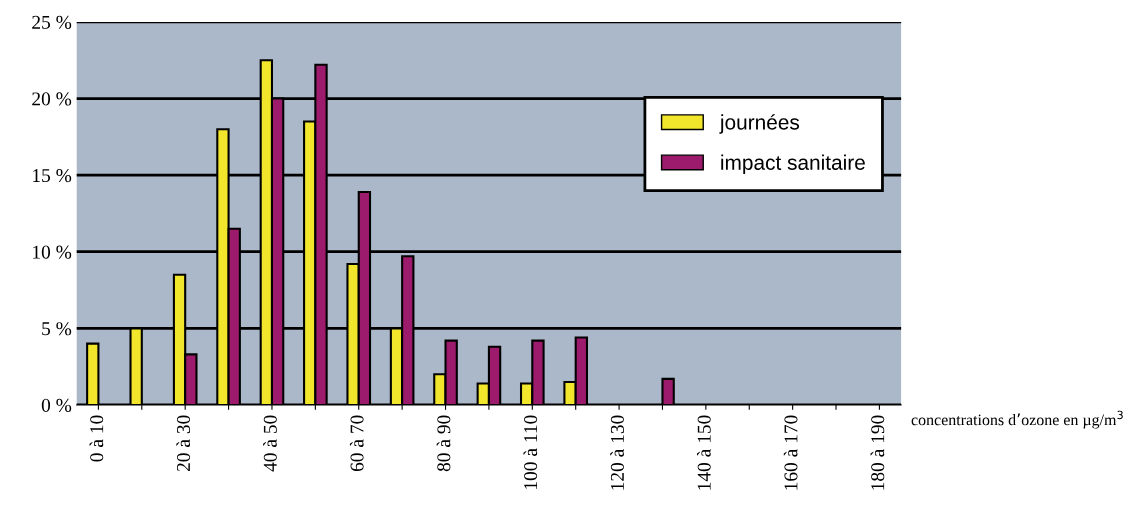 Image resolution: width=1145 pixels, height=510 pixels. What do you see at coordinates (617, 452) in the screenshot?
I see `x-tick-label: 120 à 130` at bounding box center [617, 452].